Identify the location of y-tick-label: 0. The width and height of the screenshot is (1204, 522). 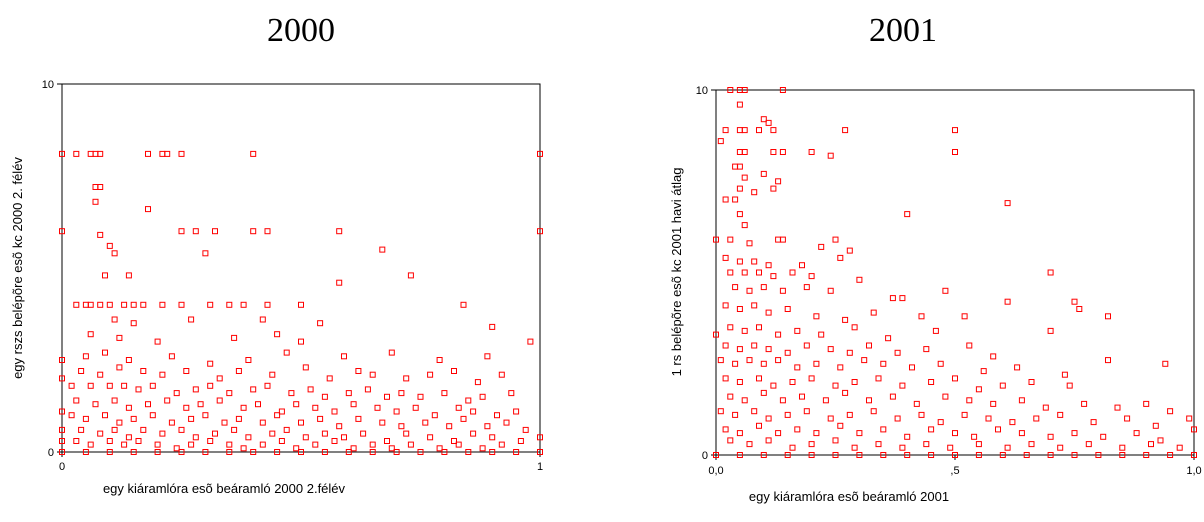
(51, 453).